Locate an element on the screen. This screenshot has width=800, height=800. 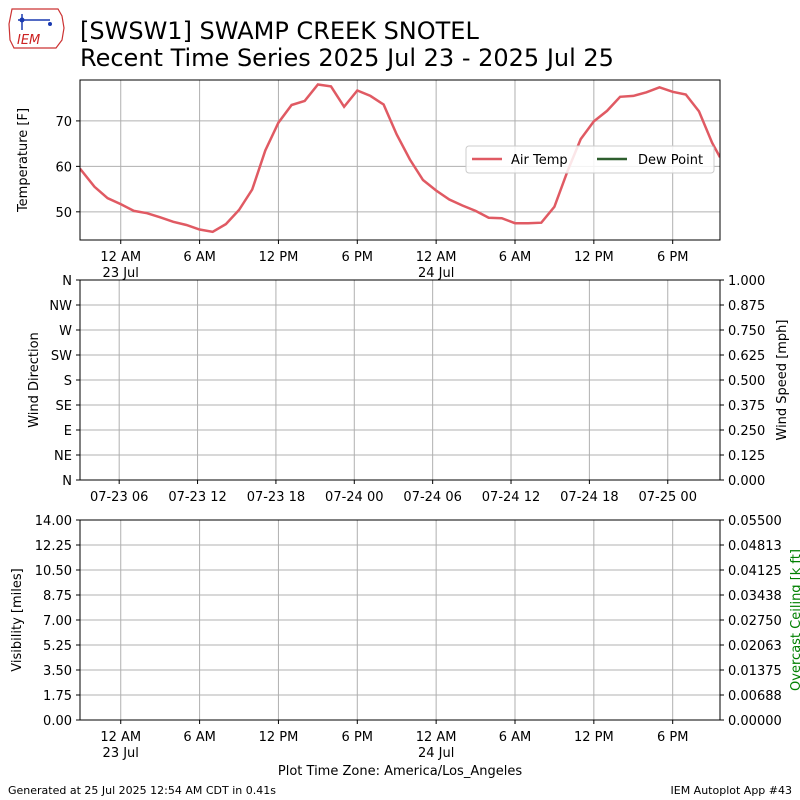
wind-x-tick-label: 07-23 12 is located at coordinates (197, 497).